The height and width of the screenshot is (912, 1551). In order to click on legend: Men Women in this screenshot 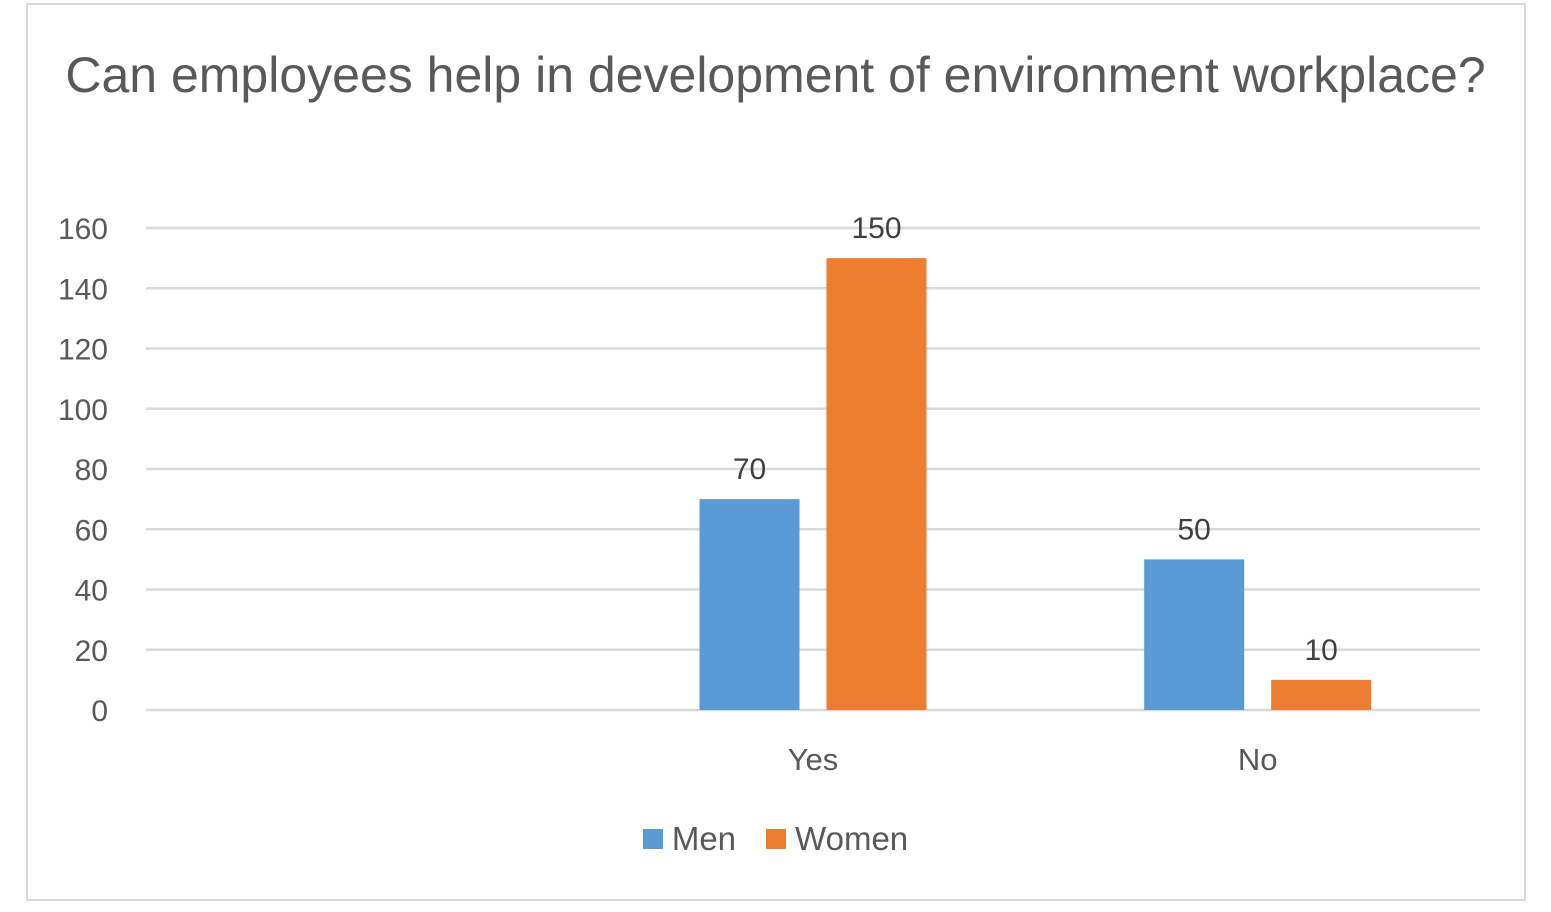, I will do `click(775, 839)`.